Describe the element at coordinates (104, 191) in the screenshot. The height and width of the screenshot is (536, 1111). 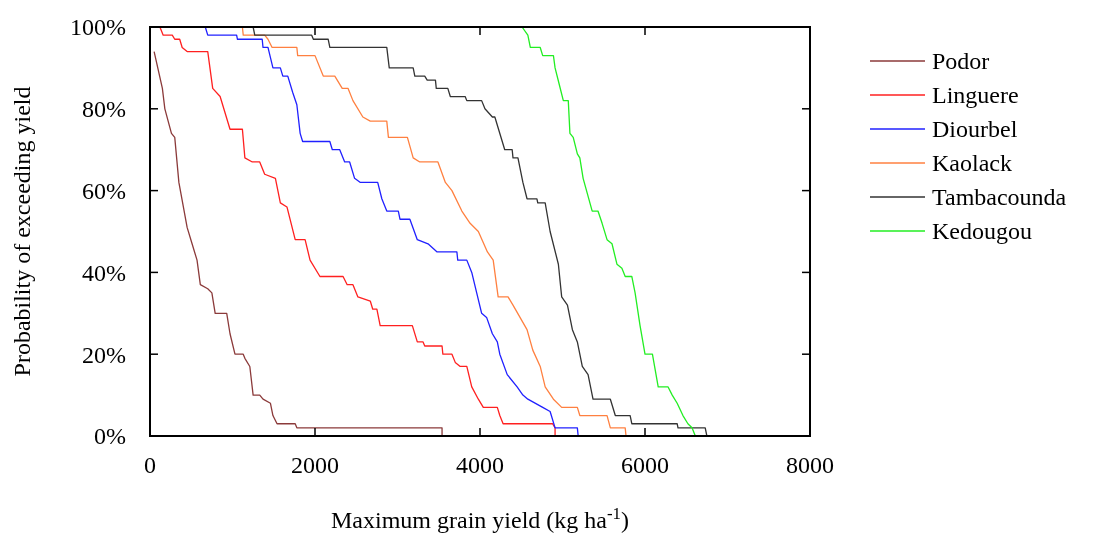
I see `y-tick-label: 60%` at that location.